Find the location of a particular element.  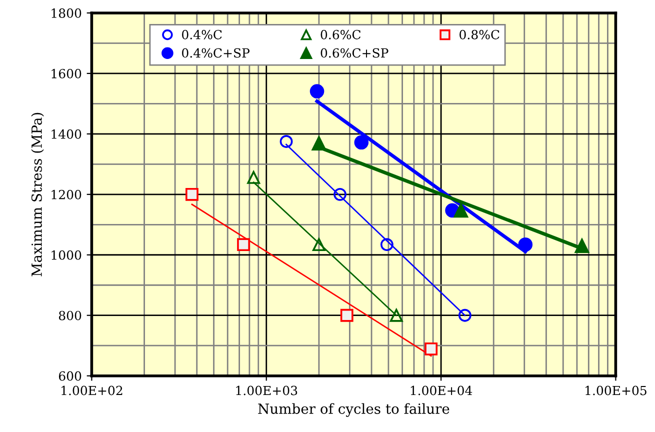

y-tick-label: 1400 is located at coordinates (67, 134).